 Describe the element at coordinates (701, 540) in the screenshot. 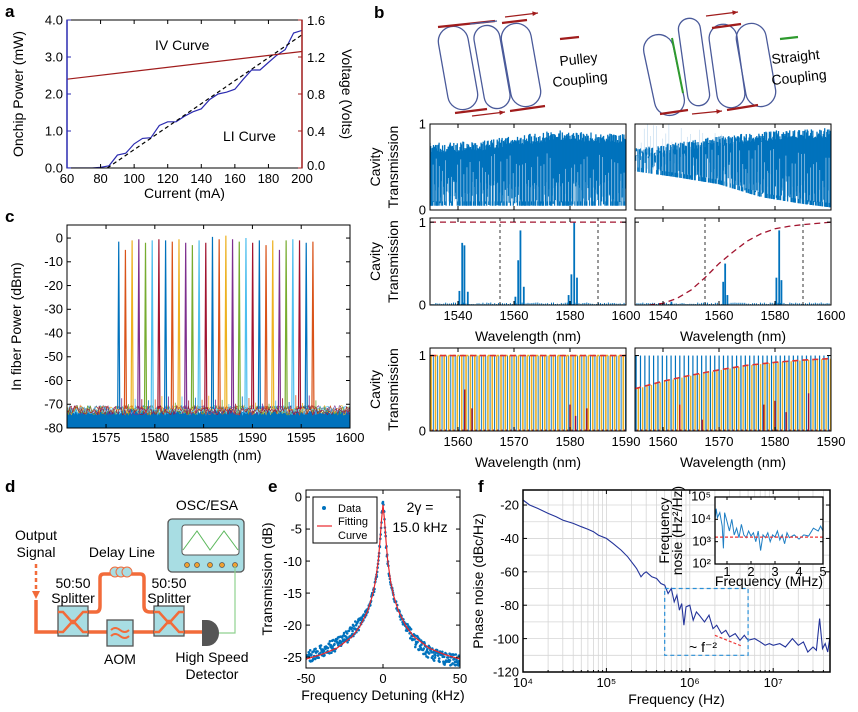

I see `y-tick-label: 10³` at that location.